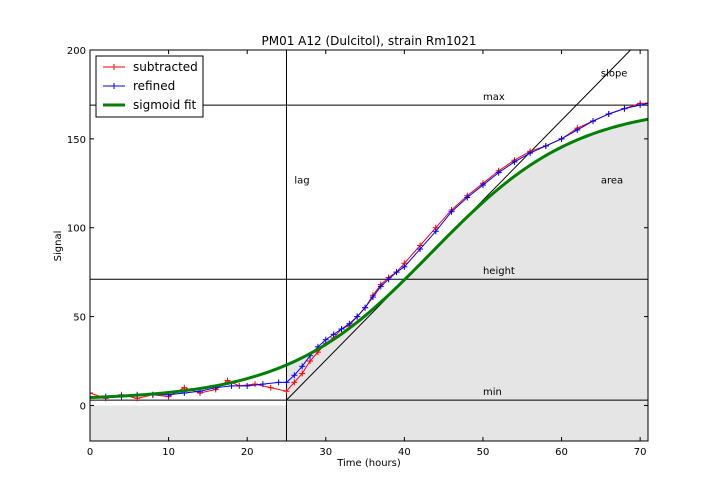 The width and height of the screenshot is (720, 504). I want to click on x-tick-label: 0, so click(90, 452).